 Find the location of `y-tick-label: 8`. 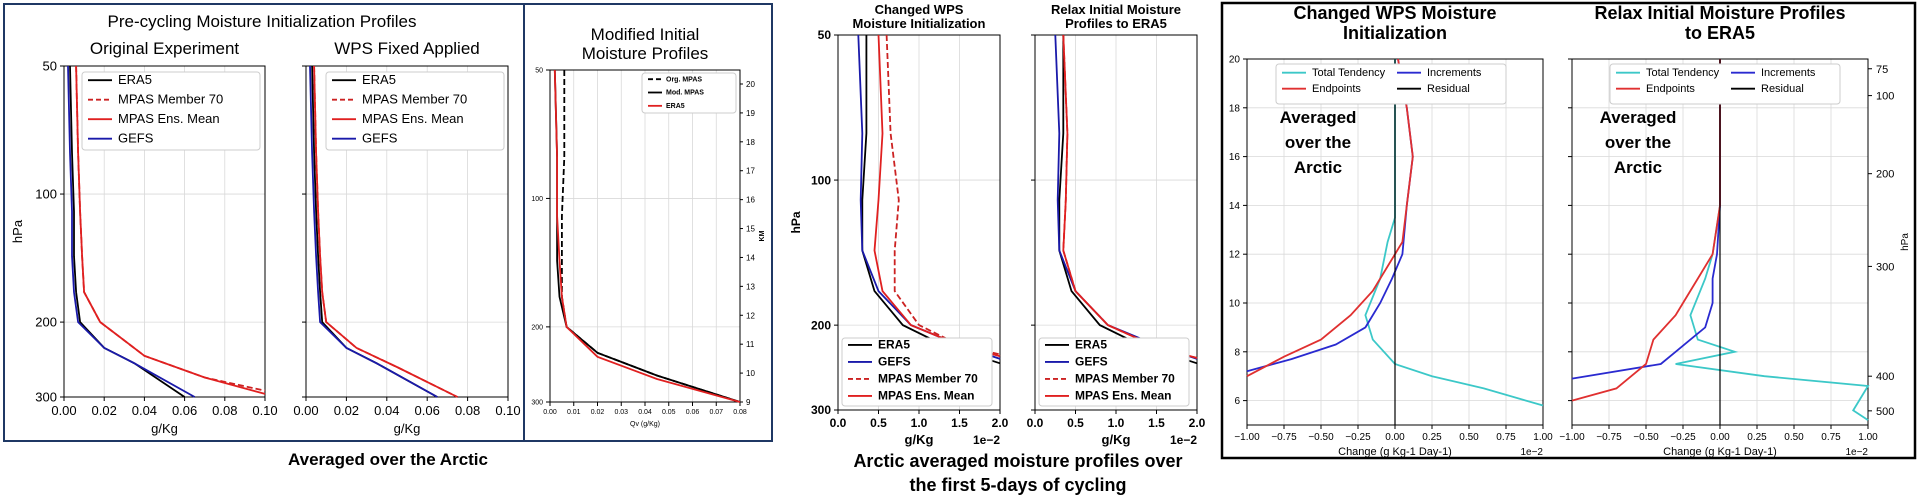

y-tick-label: 8 is located at coordinates (1237, 352).